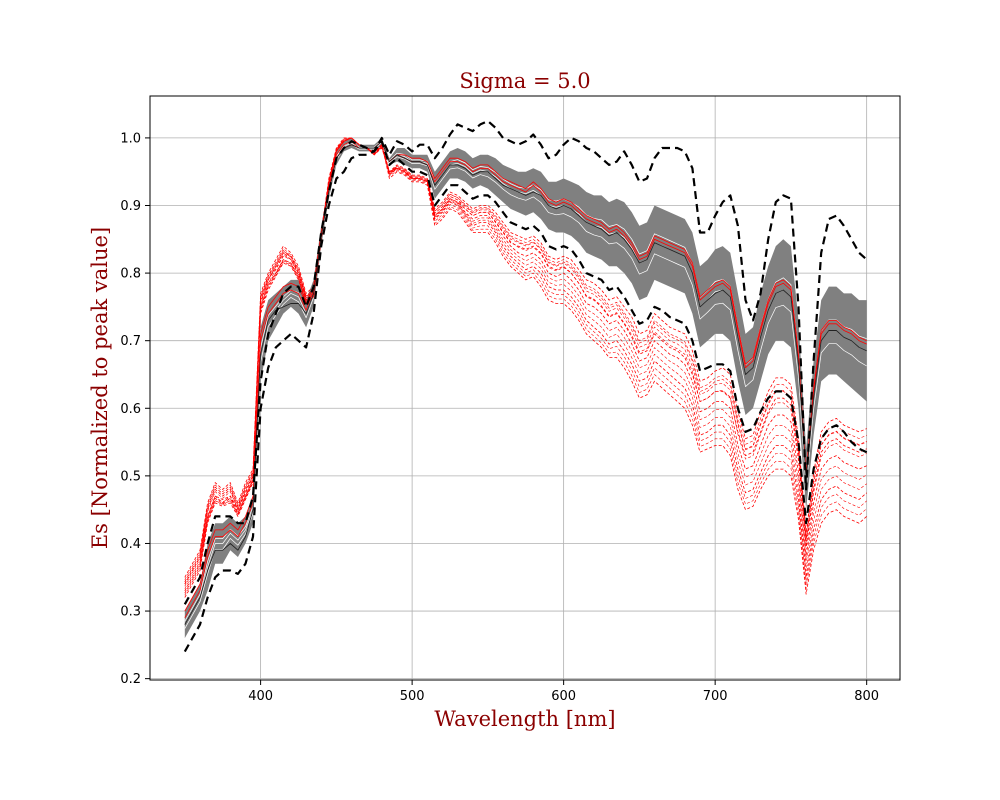  What do you see at coordinates (866, 696) in the screenshot?
I see `x-tick-label: 800` at bounding box center [866, 696].